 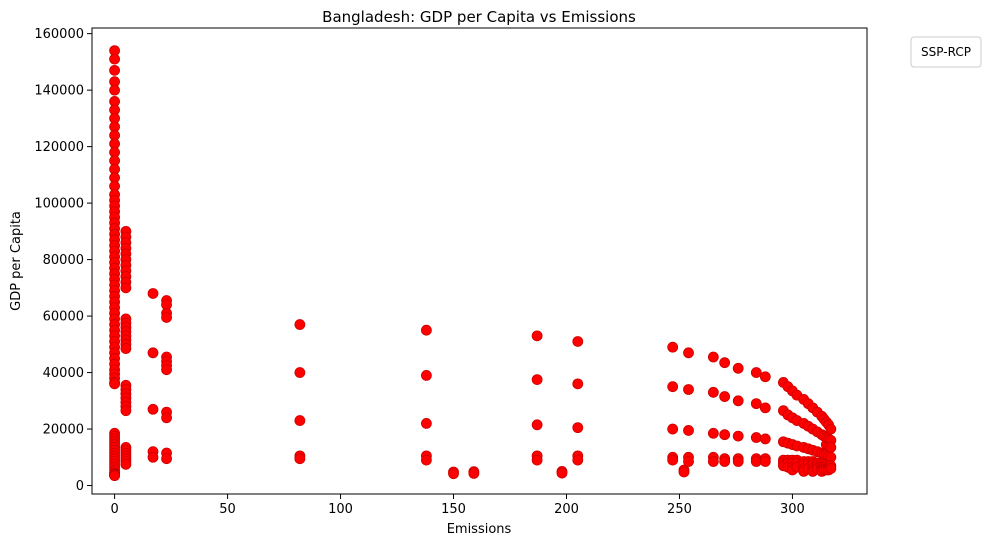 I want to click on y-tick-label: 0, so click(x=80, y=486).